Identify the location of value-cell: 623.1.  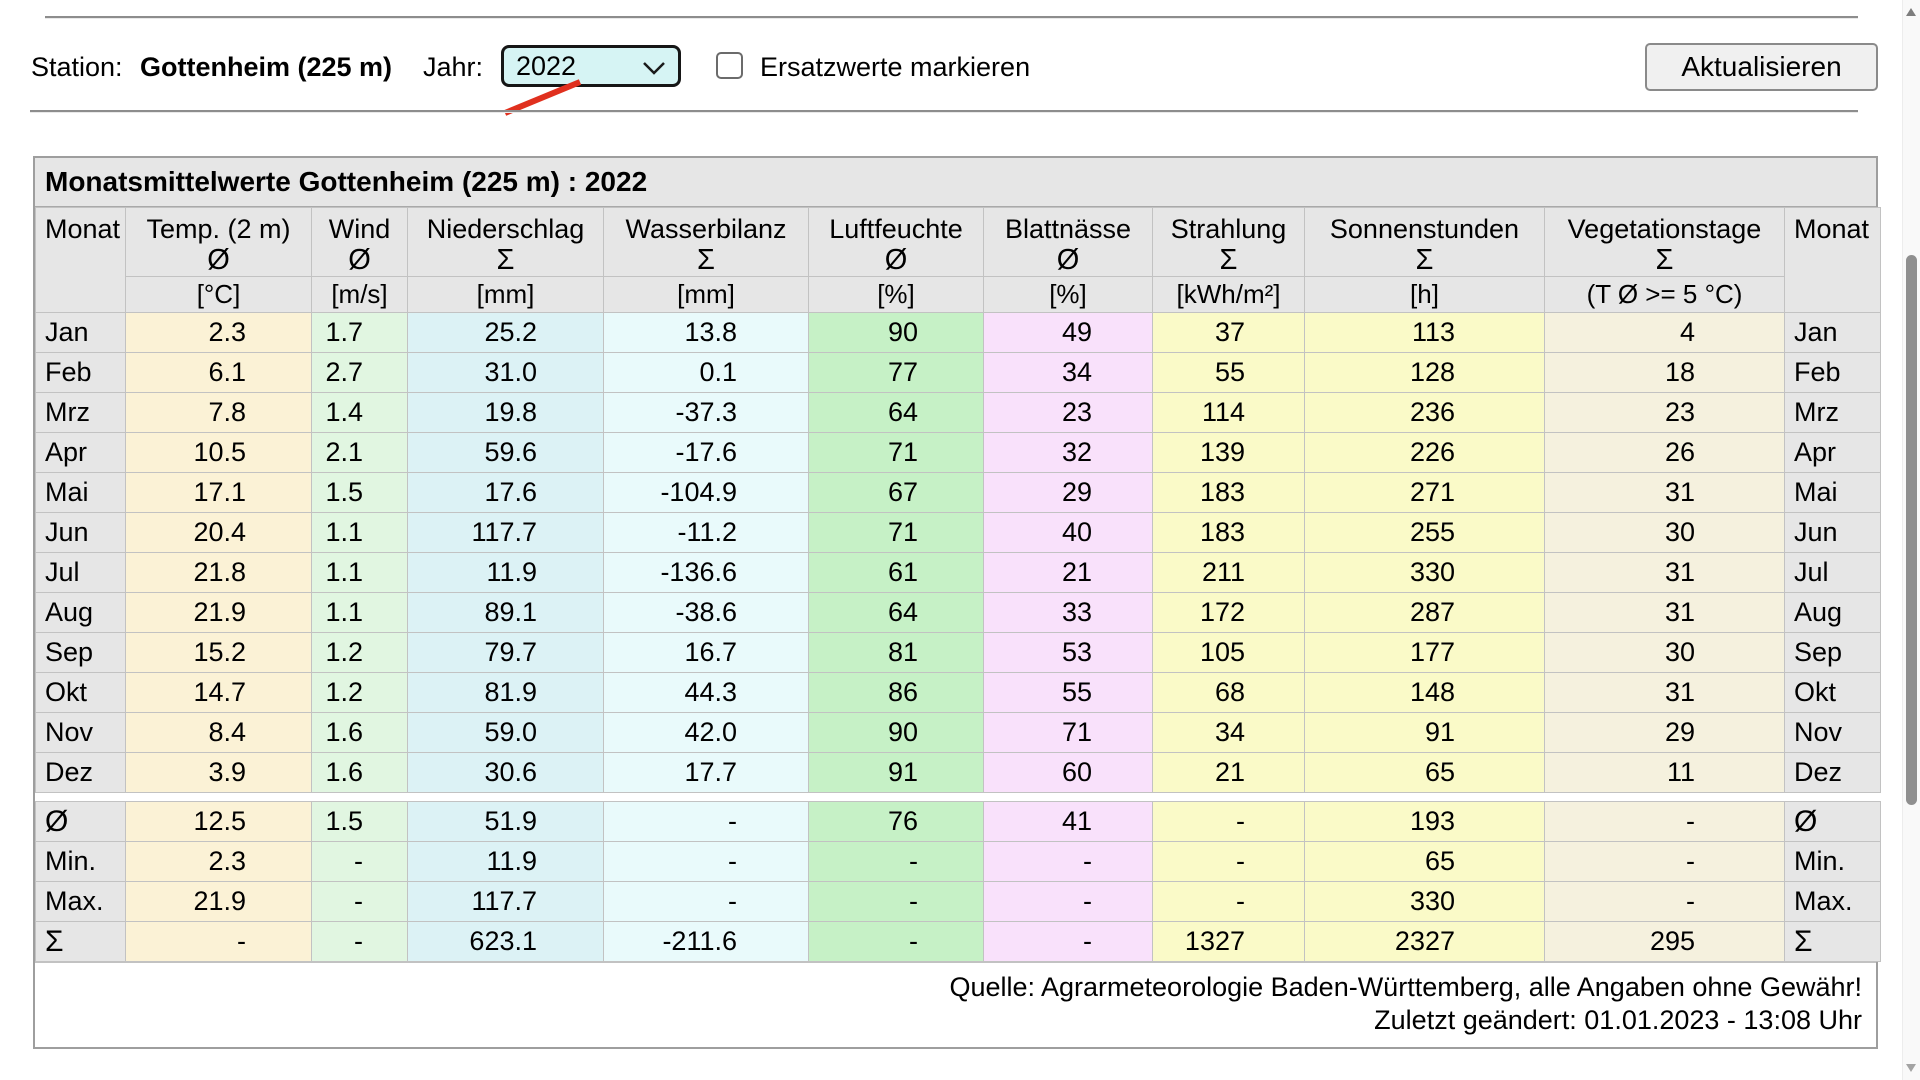
(505, 941).